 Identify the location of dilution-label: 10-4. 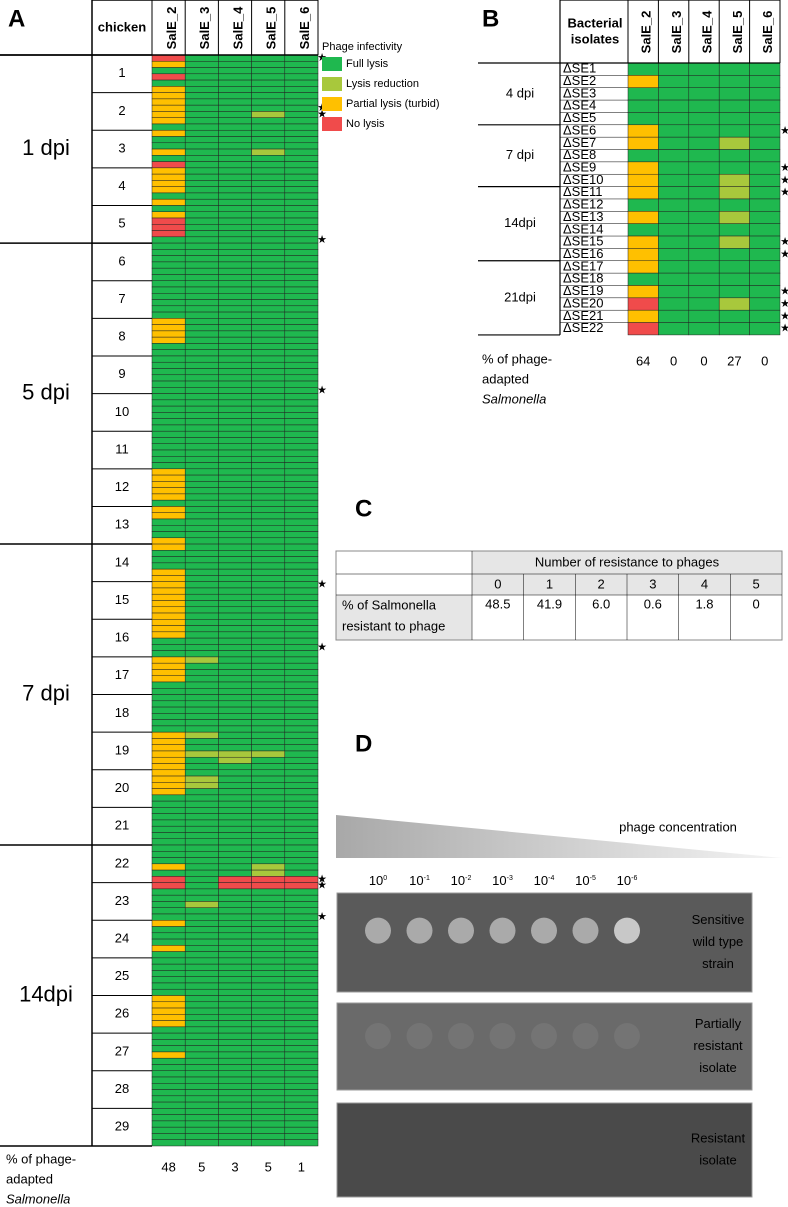
(544, 880).